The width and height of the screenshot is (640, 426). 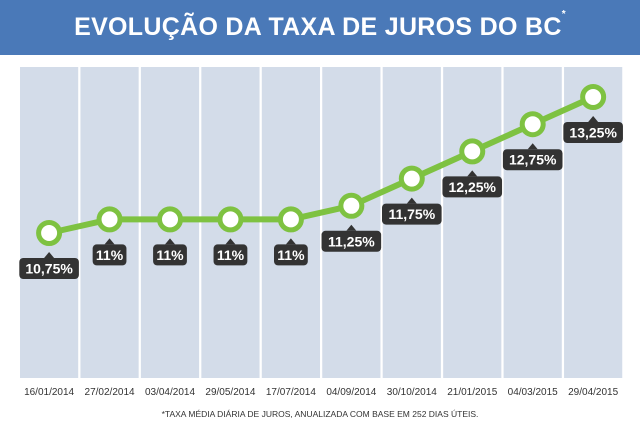 I want to click on data-label: 13,25%, so click(x=593, y=129).